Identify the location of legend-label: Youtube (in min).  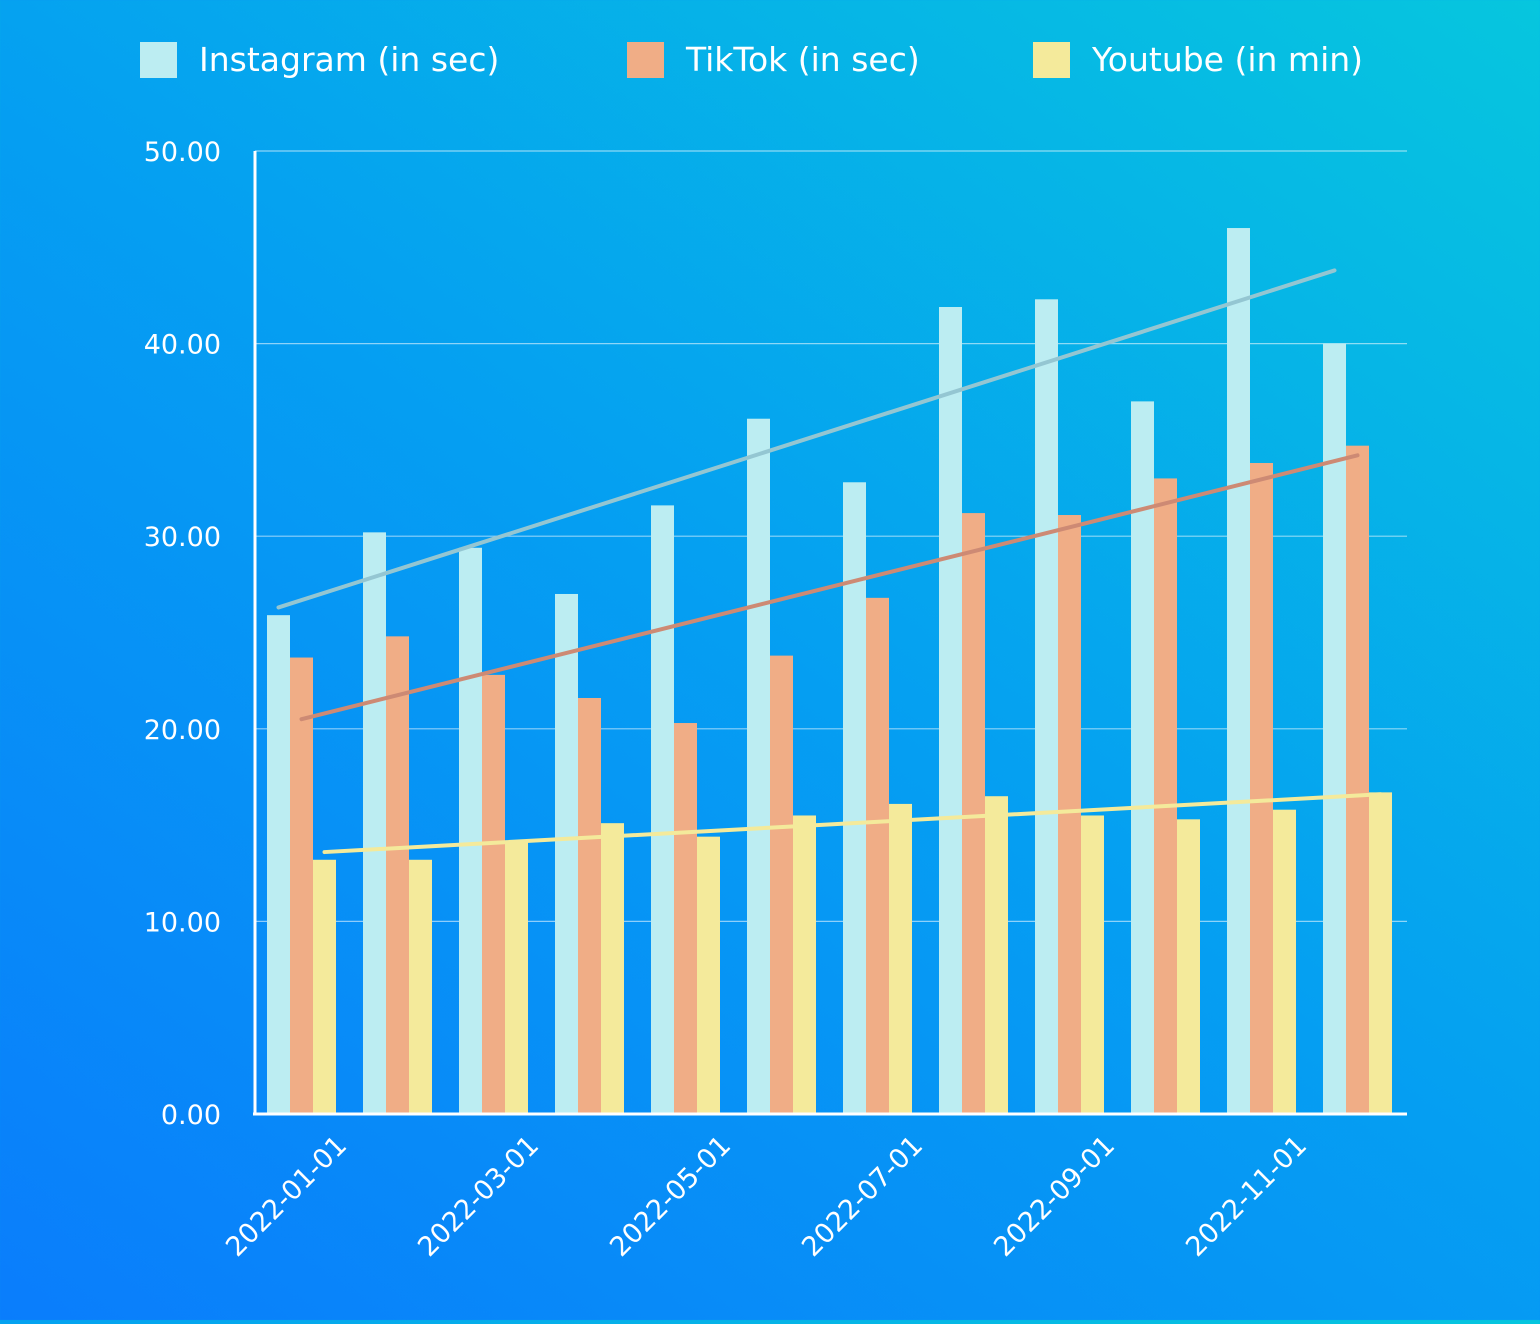
(1227, 59).